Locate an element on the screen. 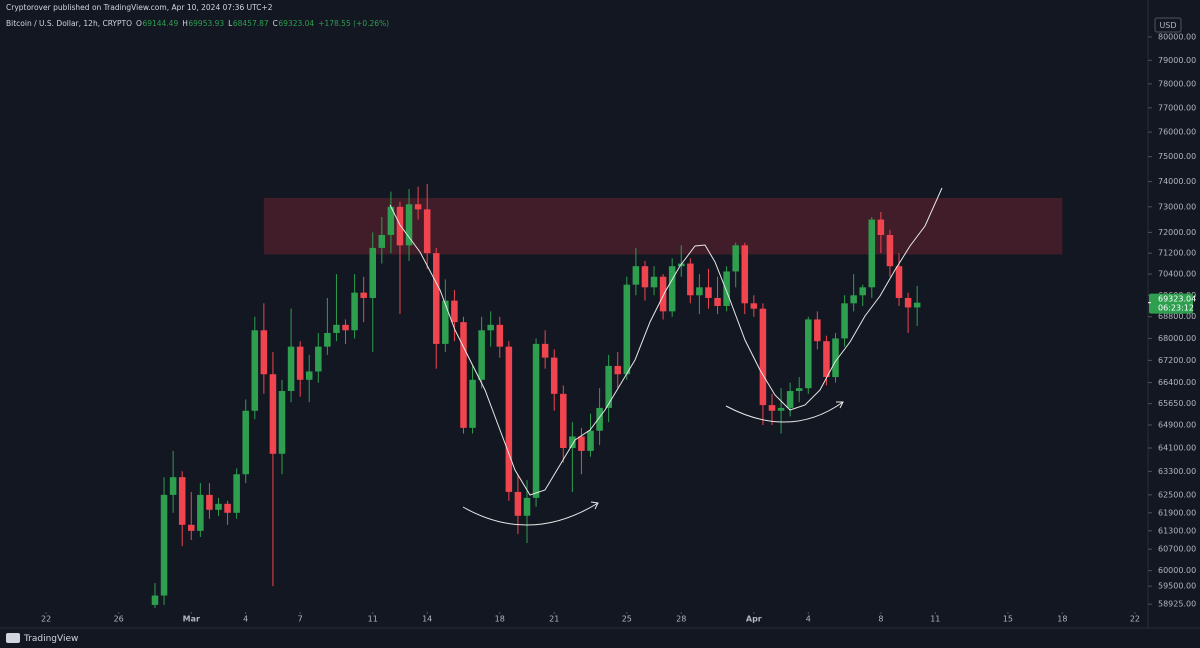 The image size is (1200, 648). y-tick-label: 60700.00 is located at coordinates (1177, 549).